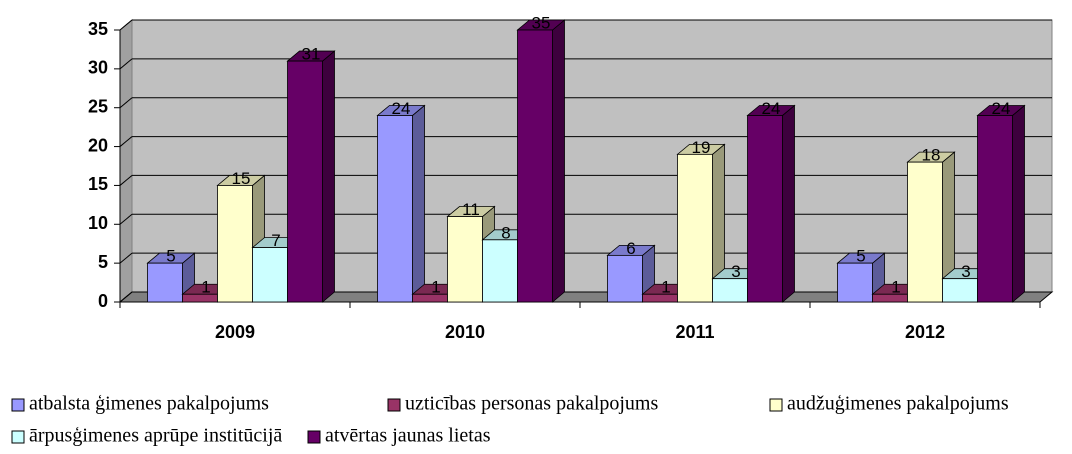  I want to click on y-tick-label: 10, so click(98, 223).